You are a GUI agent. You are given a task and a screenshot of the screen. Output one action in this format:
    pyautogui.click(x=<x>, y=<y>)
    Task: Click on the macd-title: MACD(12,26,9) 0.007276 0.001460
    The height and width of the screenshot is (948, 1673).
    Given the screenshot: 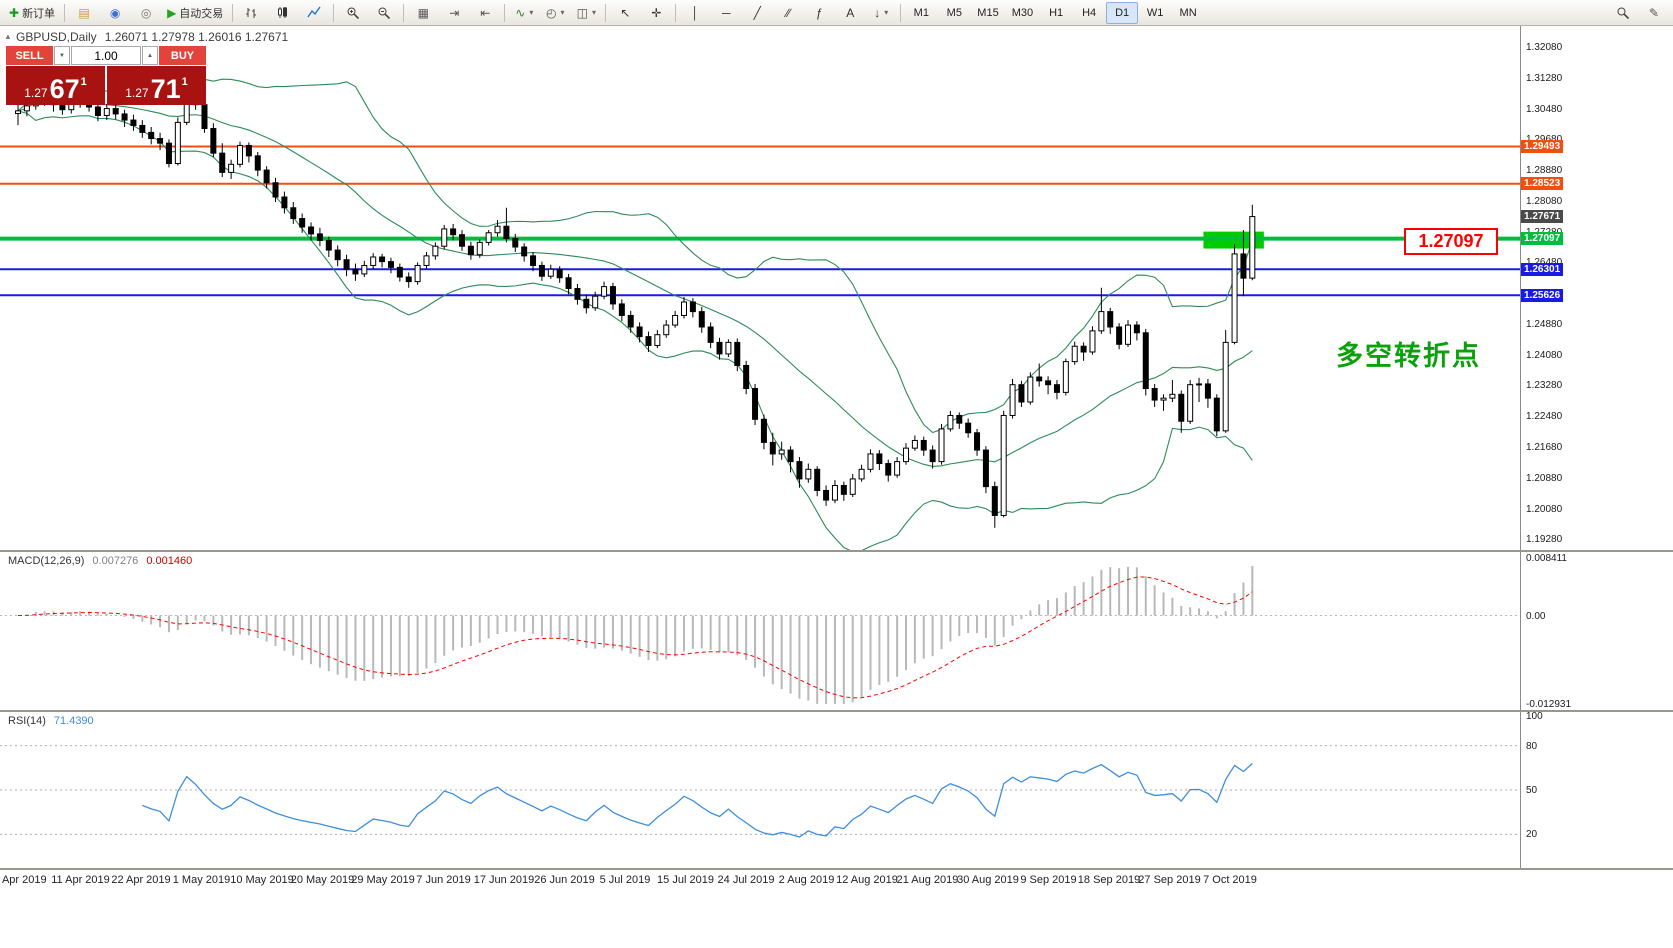 What is the action you would take?
    pyautogui.click(x=100, y=561)
    